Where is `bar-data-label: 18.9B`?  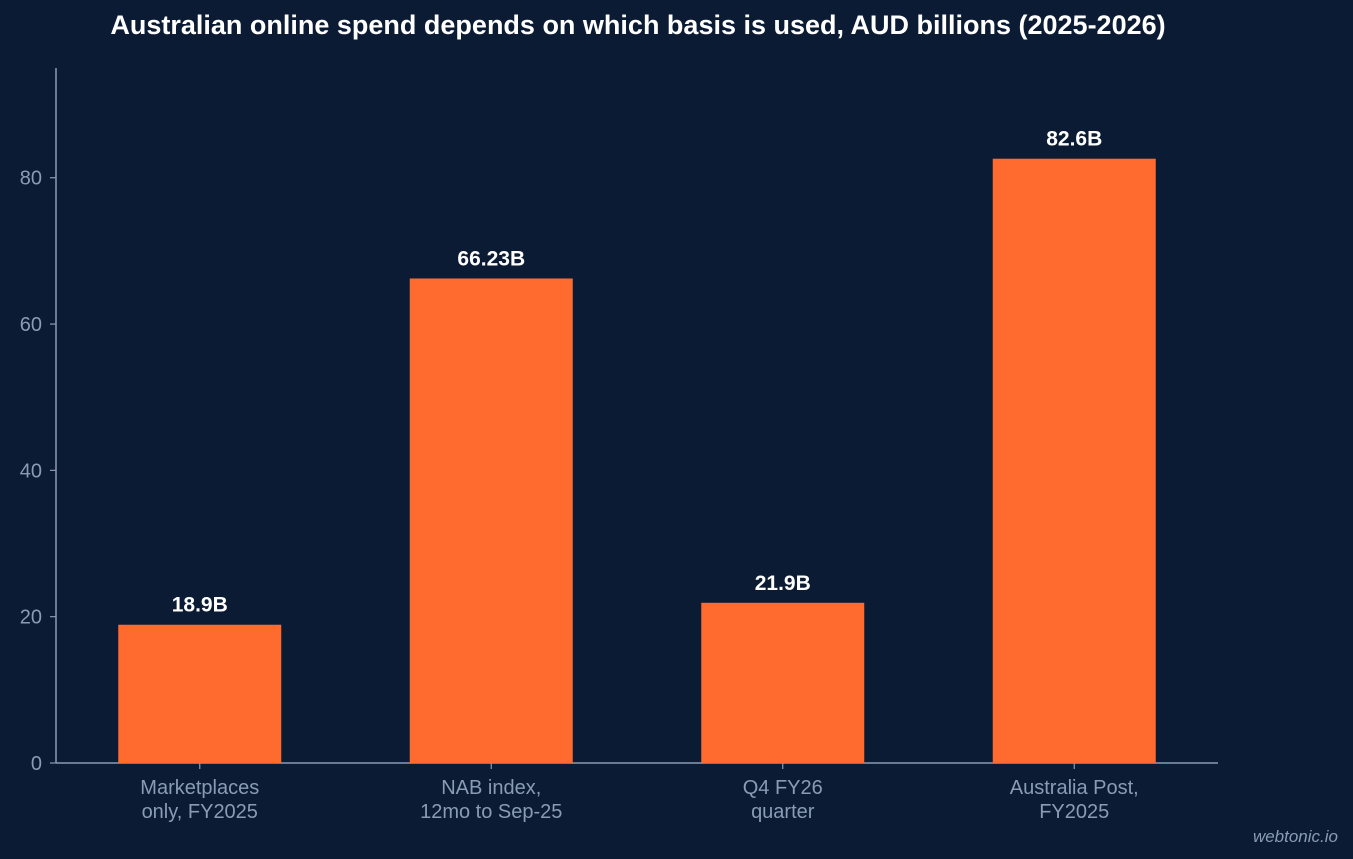
bar-data-label: 18.9B is located at coordinates (200, 605).